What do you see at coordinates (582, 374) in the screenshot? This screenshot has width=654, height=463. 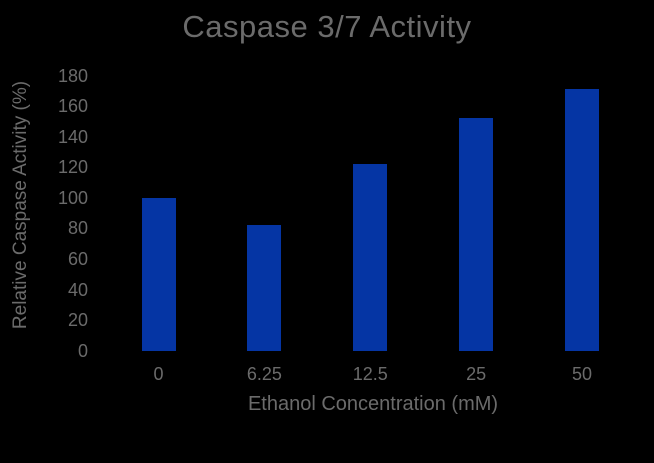 I see `x-tick-label-50: 50` at bounding box center [582, 374].